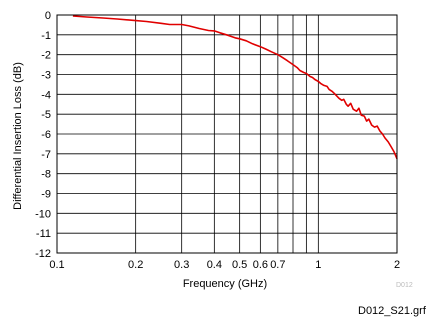  I want to click on file-name-label: D012_S21.grf, so click(392, 311).